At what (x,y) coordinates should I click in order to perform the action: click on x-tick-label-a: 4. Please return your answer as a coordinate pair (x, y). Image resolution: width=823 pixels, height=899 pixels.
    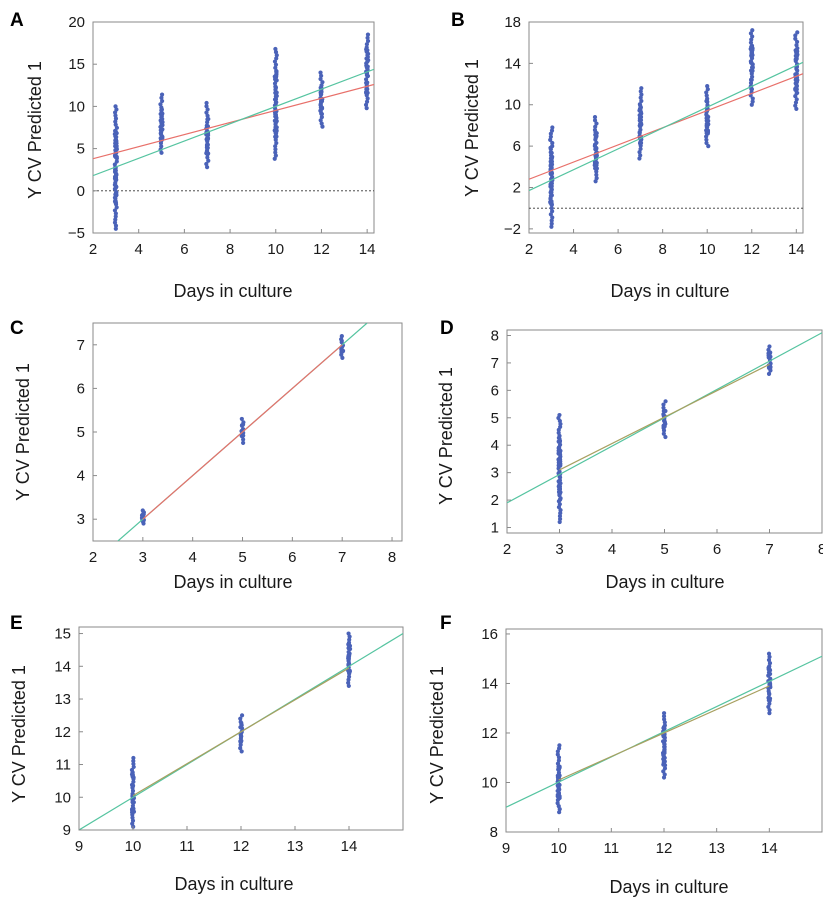
    Looking at the image, I should click on (139, 249).